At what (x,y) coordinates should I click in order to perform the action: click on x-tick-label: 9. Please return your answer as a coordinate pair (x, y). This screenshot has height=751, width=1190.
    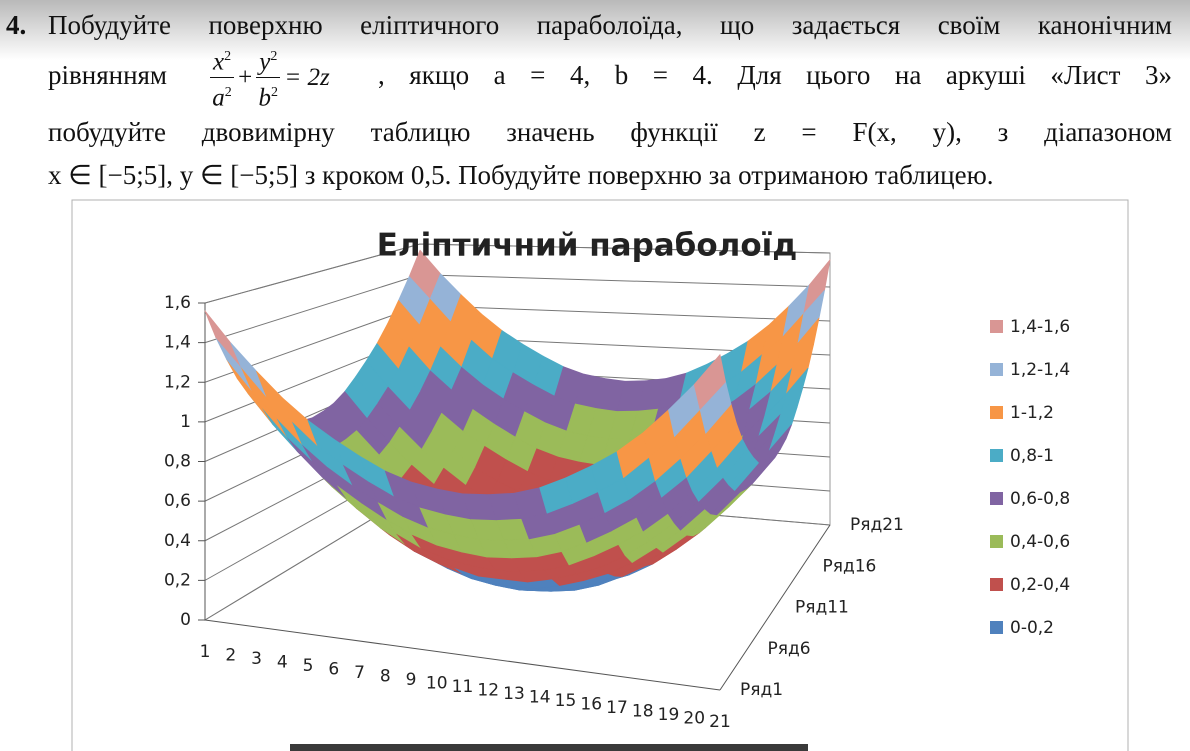
    Looking at the image, I should click on (411, 680).